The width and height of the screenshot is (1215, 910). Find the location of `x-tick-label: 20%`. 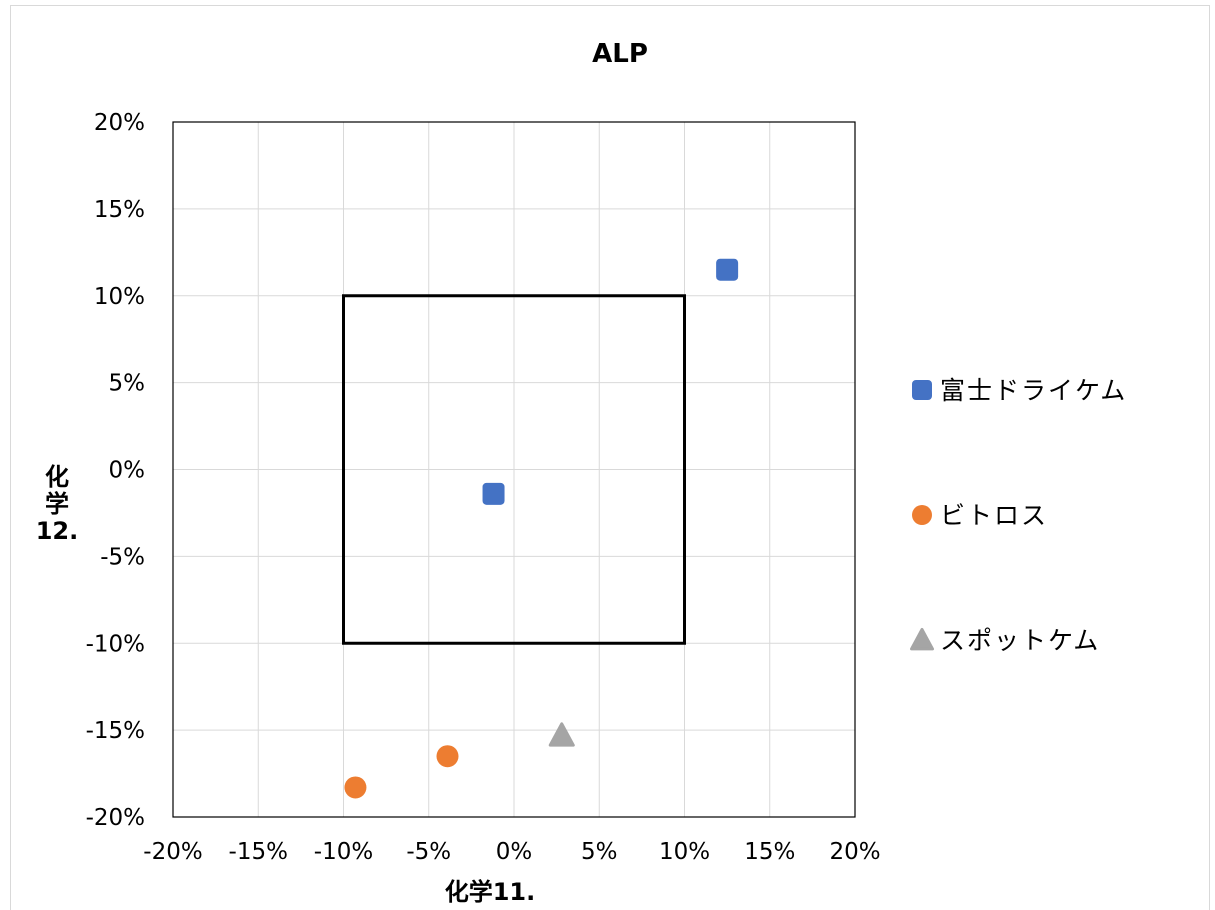

x-tick-label: 20% is located at coordinates (854, 852).